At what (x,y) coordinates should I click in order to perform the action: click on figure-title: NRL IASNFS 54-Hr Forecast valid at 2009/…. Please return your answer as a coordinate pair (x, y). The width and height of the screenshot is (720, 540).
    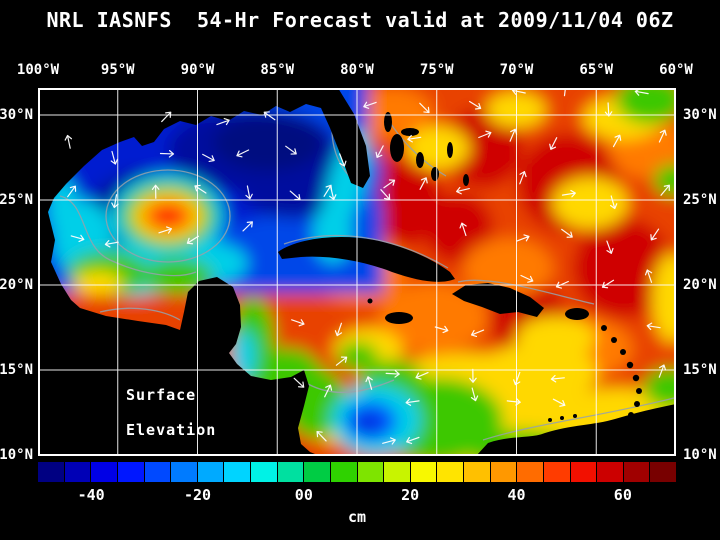
    Looking at the image, I should click on (360, 20).